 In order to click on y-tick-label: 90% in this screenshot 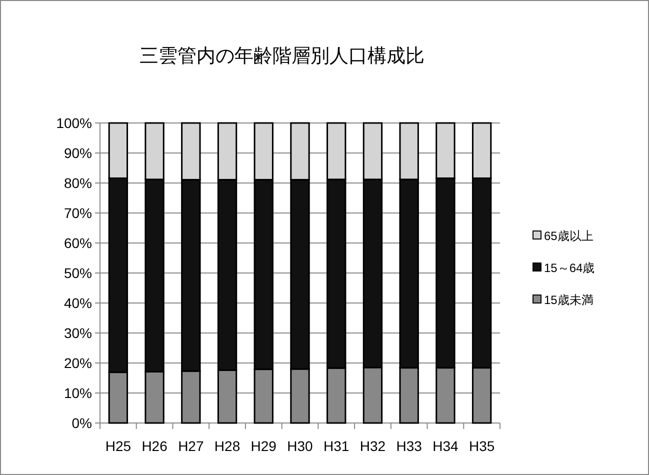, I will do `click(78, 153)`.